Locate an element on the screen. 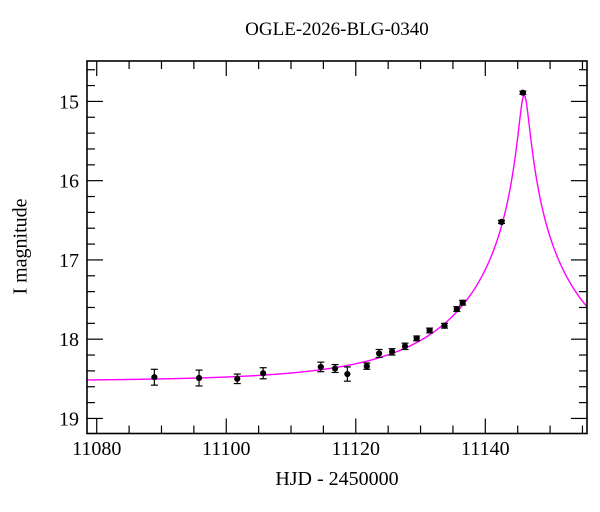  x-tick-label: 11120 is located at coordinates (356, 449).